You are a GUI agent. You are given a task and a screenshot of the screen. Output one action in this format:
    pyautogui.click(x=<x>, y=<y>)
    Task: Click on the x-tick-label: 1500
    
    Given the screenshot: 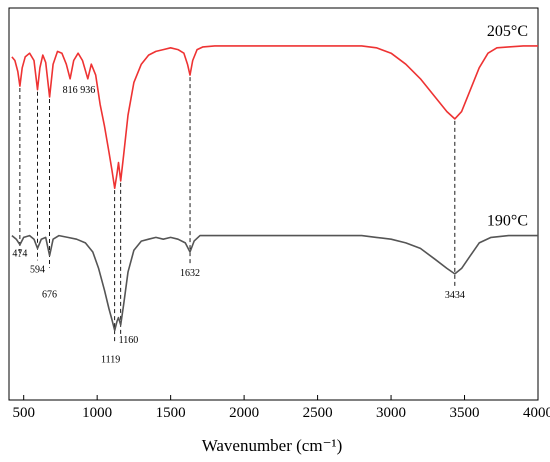 What is the action you would take?
    pyautogui.click(x=171, y=413)
    